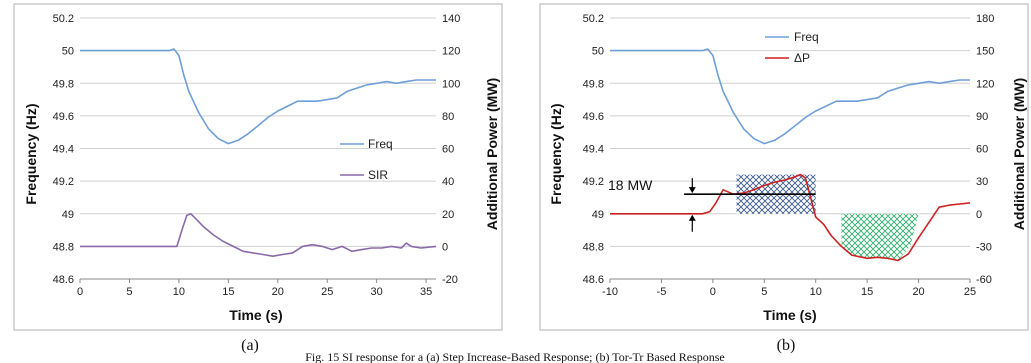  What do you see at coordinates (985, 52) in the screenshot?
I see `y2-tick-label: 150` at bounding box center [985, 52].